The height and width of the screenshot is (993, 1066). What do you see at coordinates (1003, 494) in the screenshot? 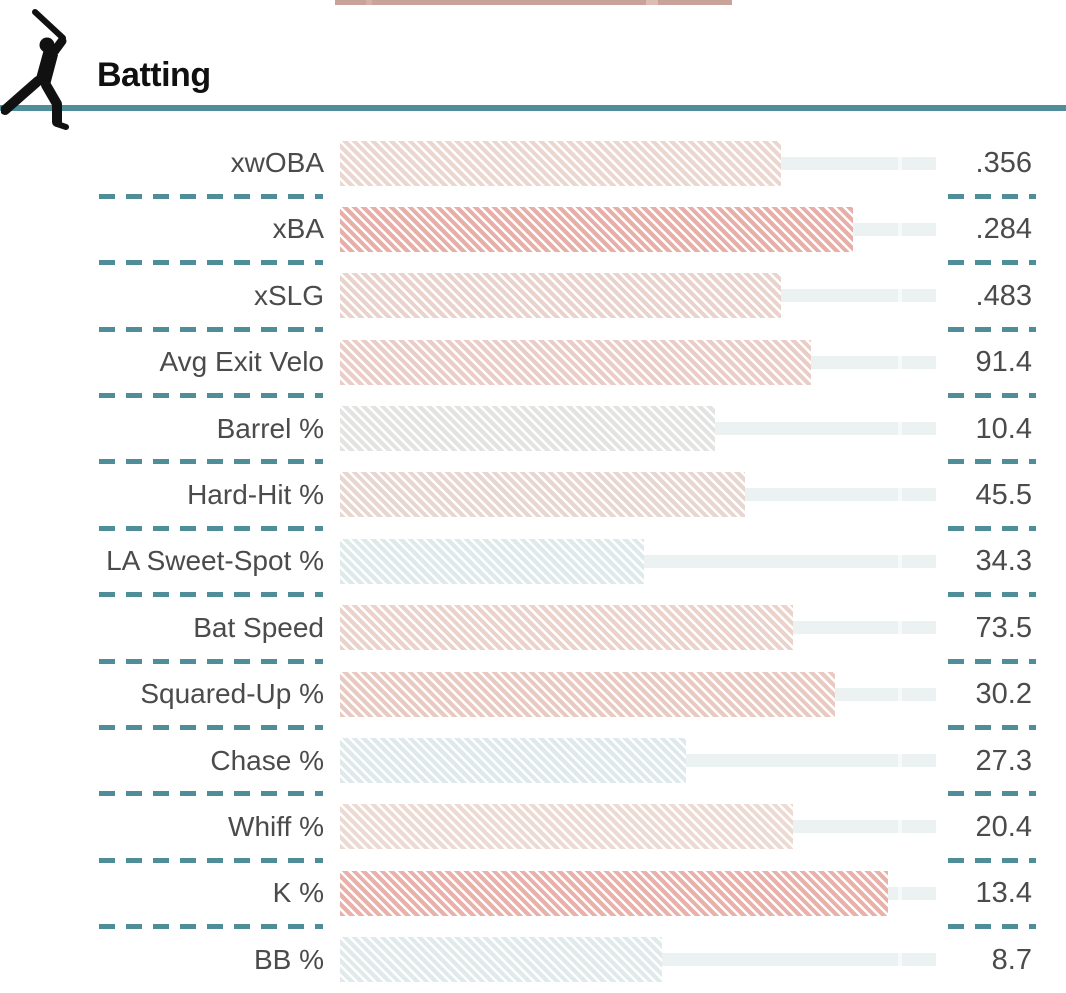
I see `stat-value: 45.5` at bounding box center [1003, 494].